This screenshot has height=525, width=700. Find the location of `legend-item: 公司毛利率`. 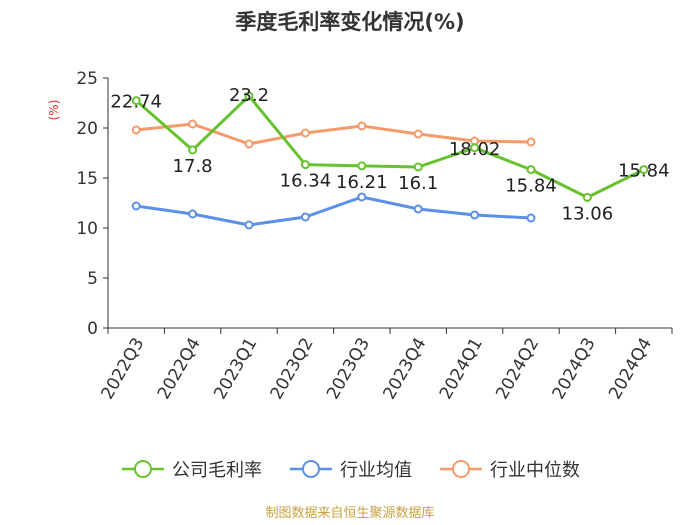

legend-item: 公司毛利率 is located at coordinates (191, 469).